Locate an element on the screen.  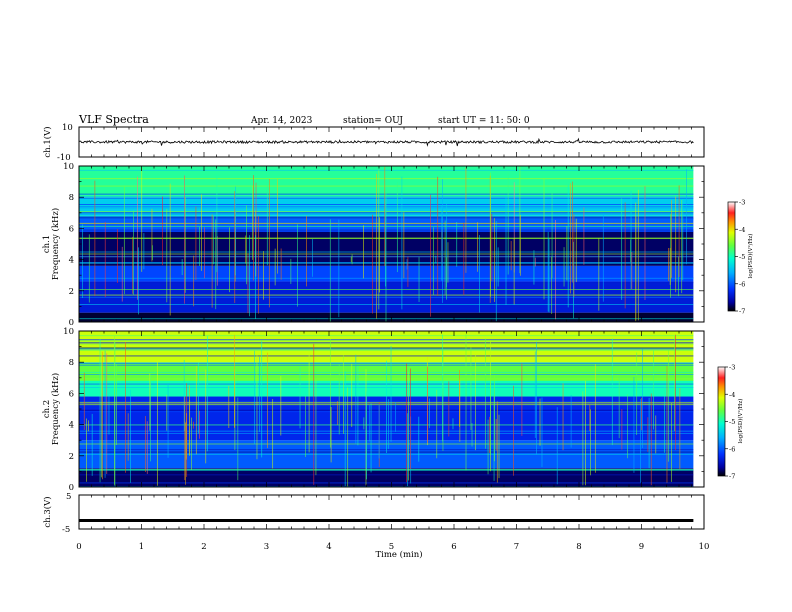
ch1-waveform-panel: 10 -10 ch.1(V) is located at coordinates (373, 143).